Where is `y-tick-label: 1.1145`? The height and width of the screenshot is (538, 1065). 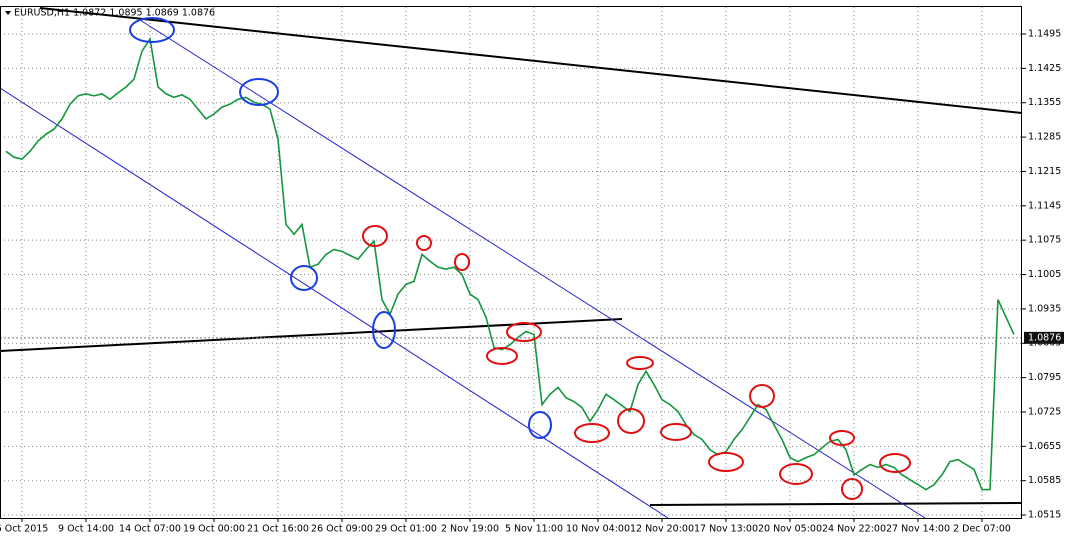
y-tick-label: 1.1145 is located at coordinates (1044, 205).